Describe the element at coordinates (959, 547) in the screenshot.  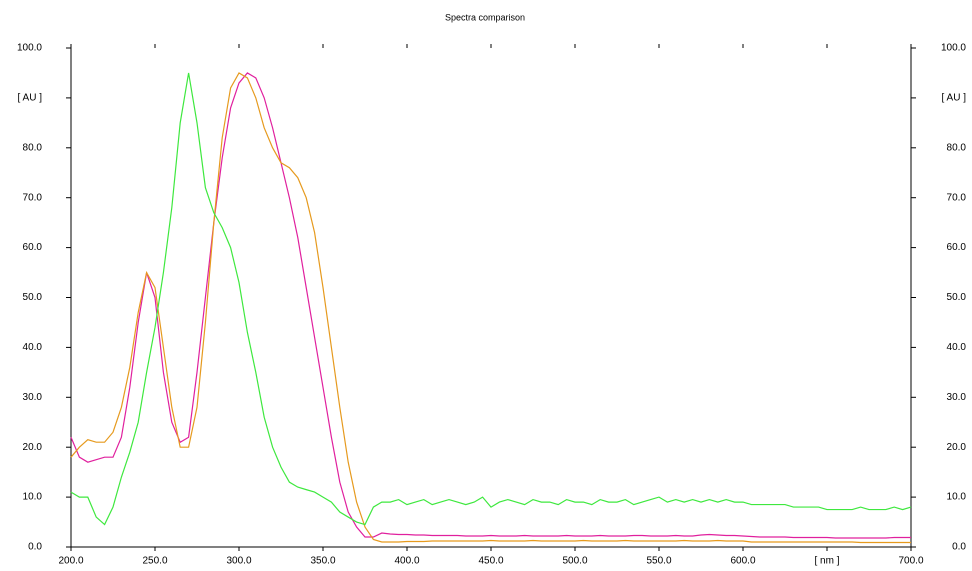
I see `y2-tick-label: 0.0` at that location.